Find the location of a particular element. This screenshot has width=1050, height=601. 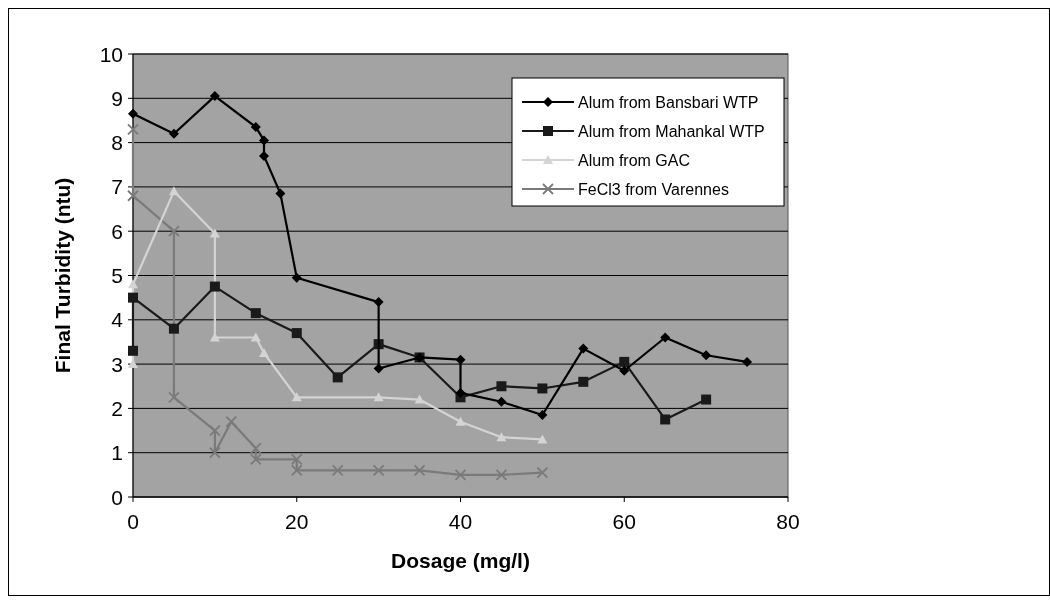

legend-label: Alum from GAC is located at coordinates (634, 160).